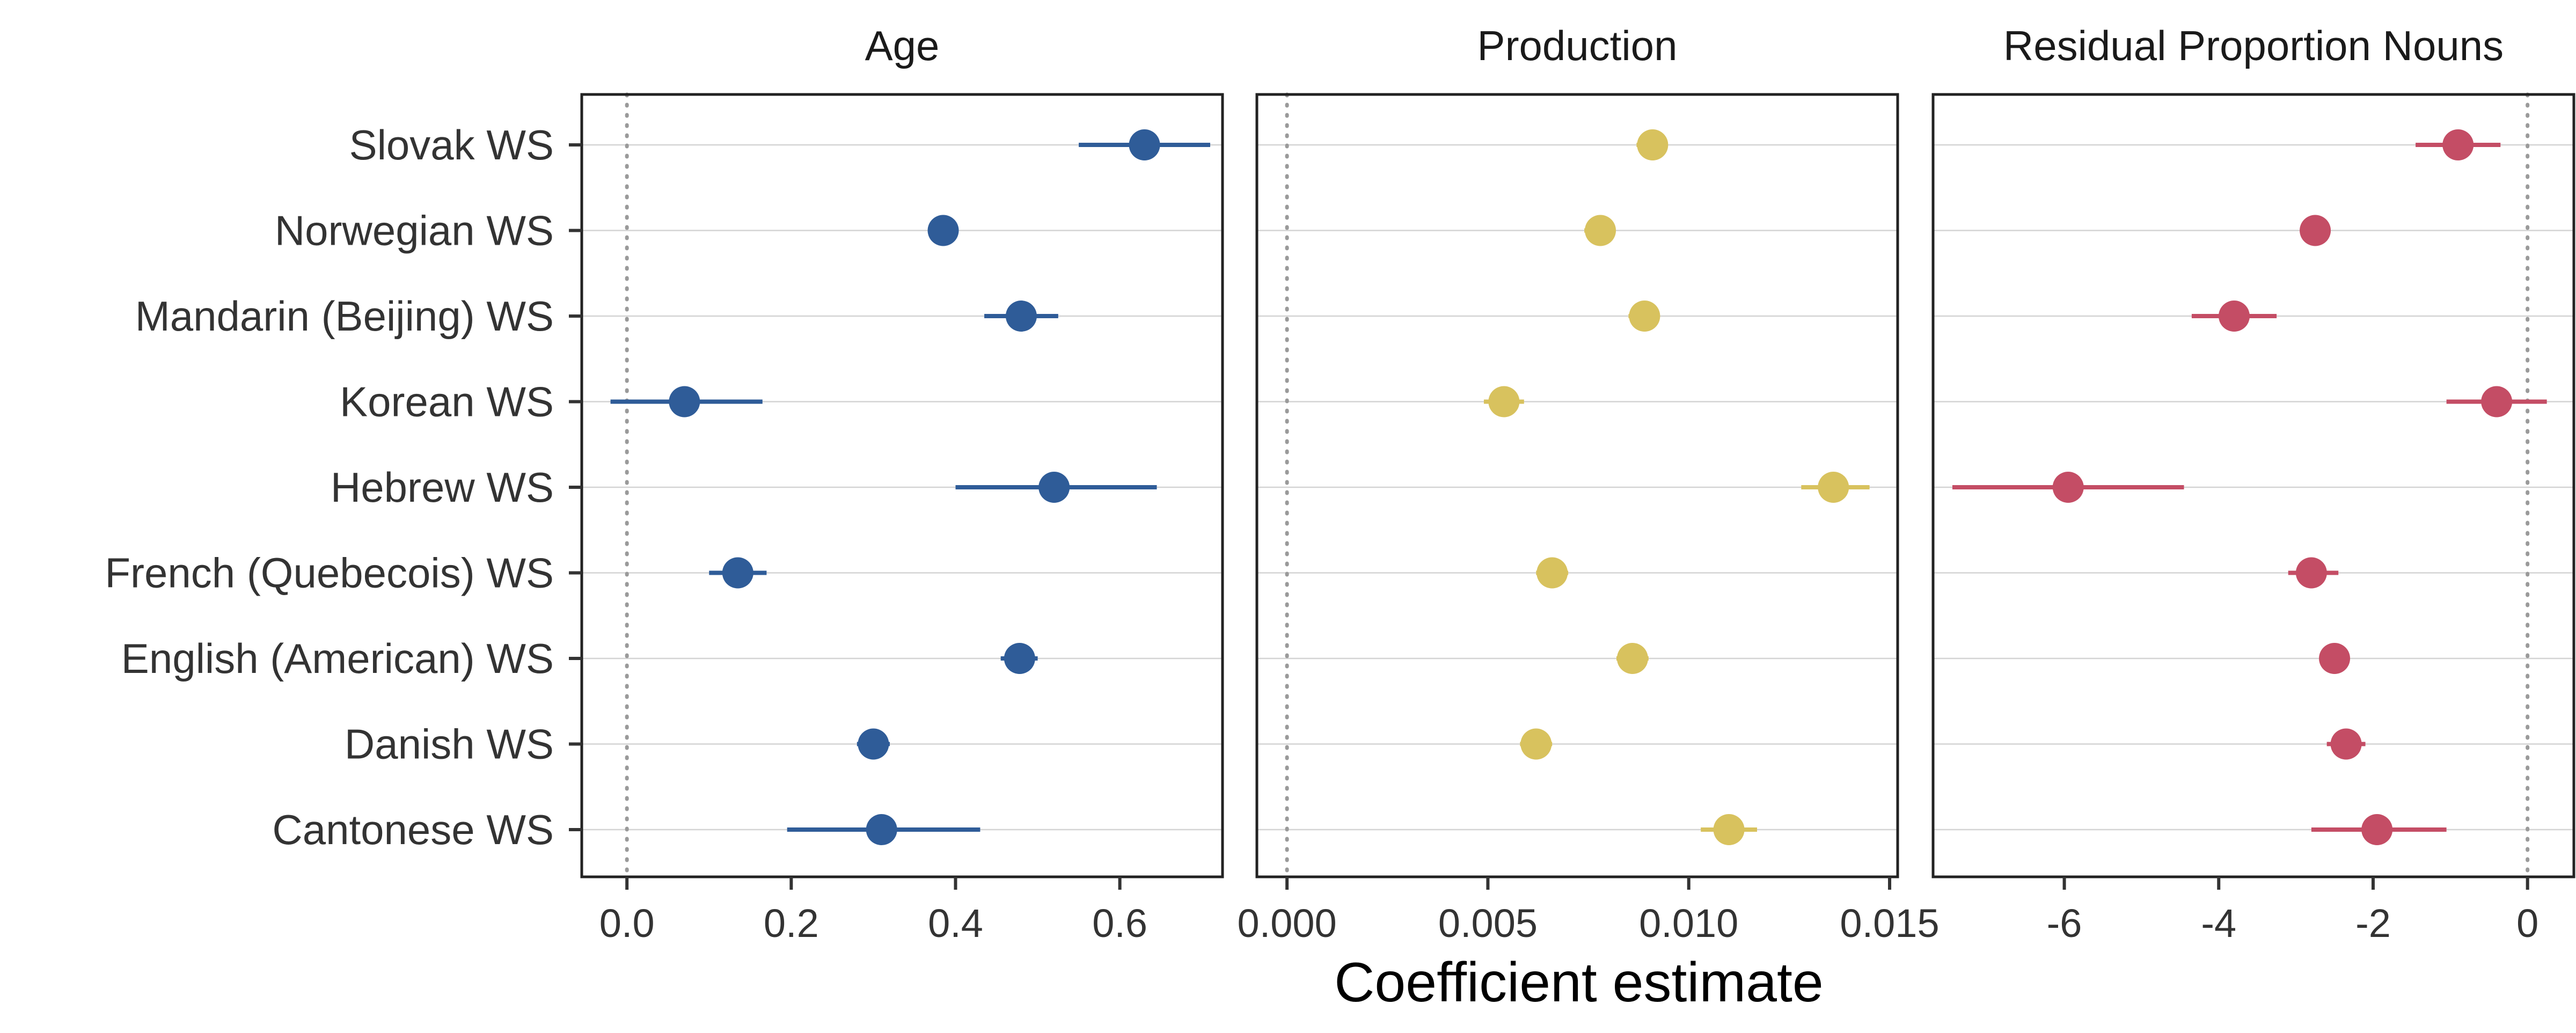 This screenshot has width=2576, height=1033. I want to click on x-tick-label: 0.000, so click(1287, 924).